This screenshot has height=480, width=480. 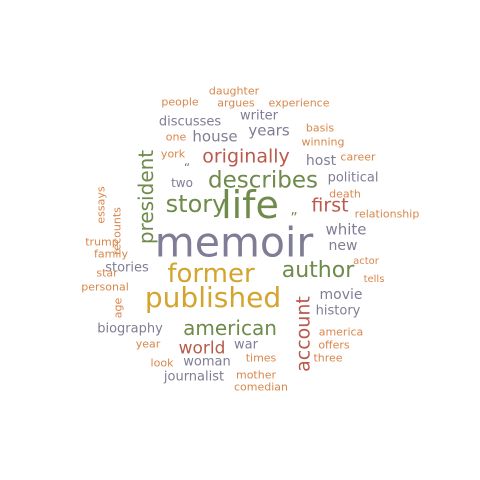 What do you see at coordinates (162, 363) in the screenshot?
I see `word-look: look` at bounding box center [162, 363].